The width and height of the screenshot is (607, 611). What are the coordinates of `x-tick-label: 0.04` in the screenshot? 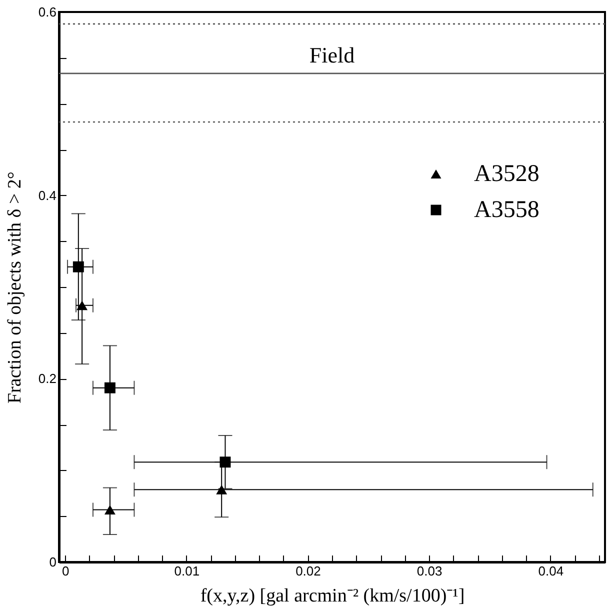 It's located at (551, 571).